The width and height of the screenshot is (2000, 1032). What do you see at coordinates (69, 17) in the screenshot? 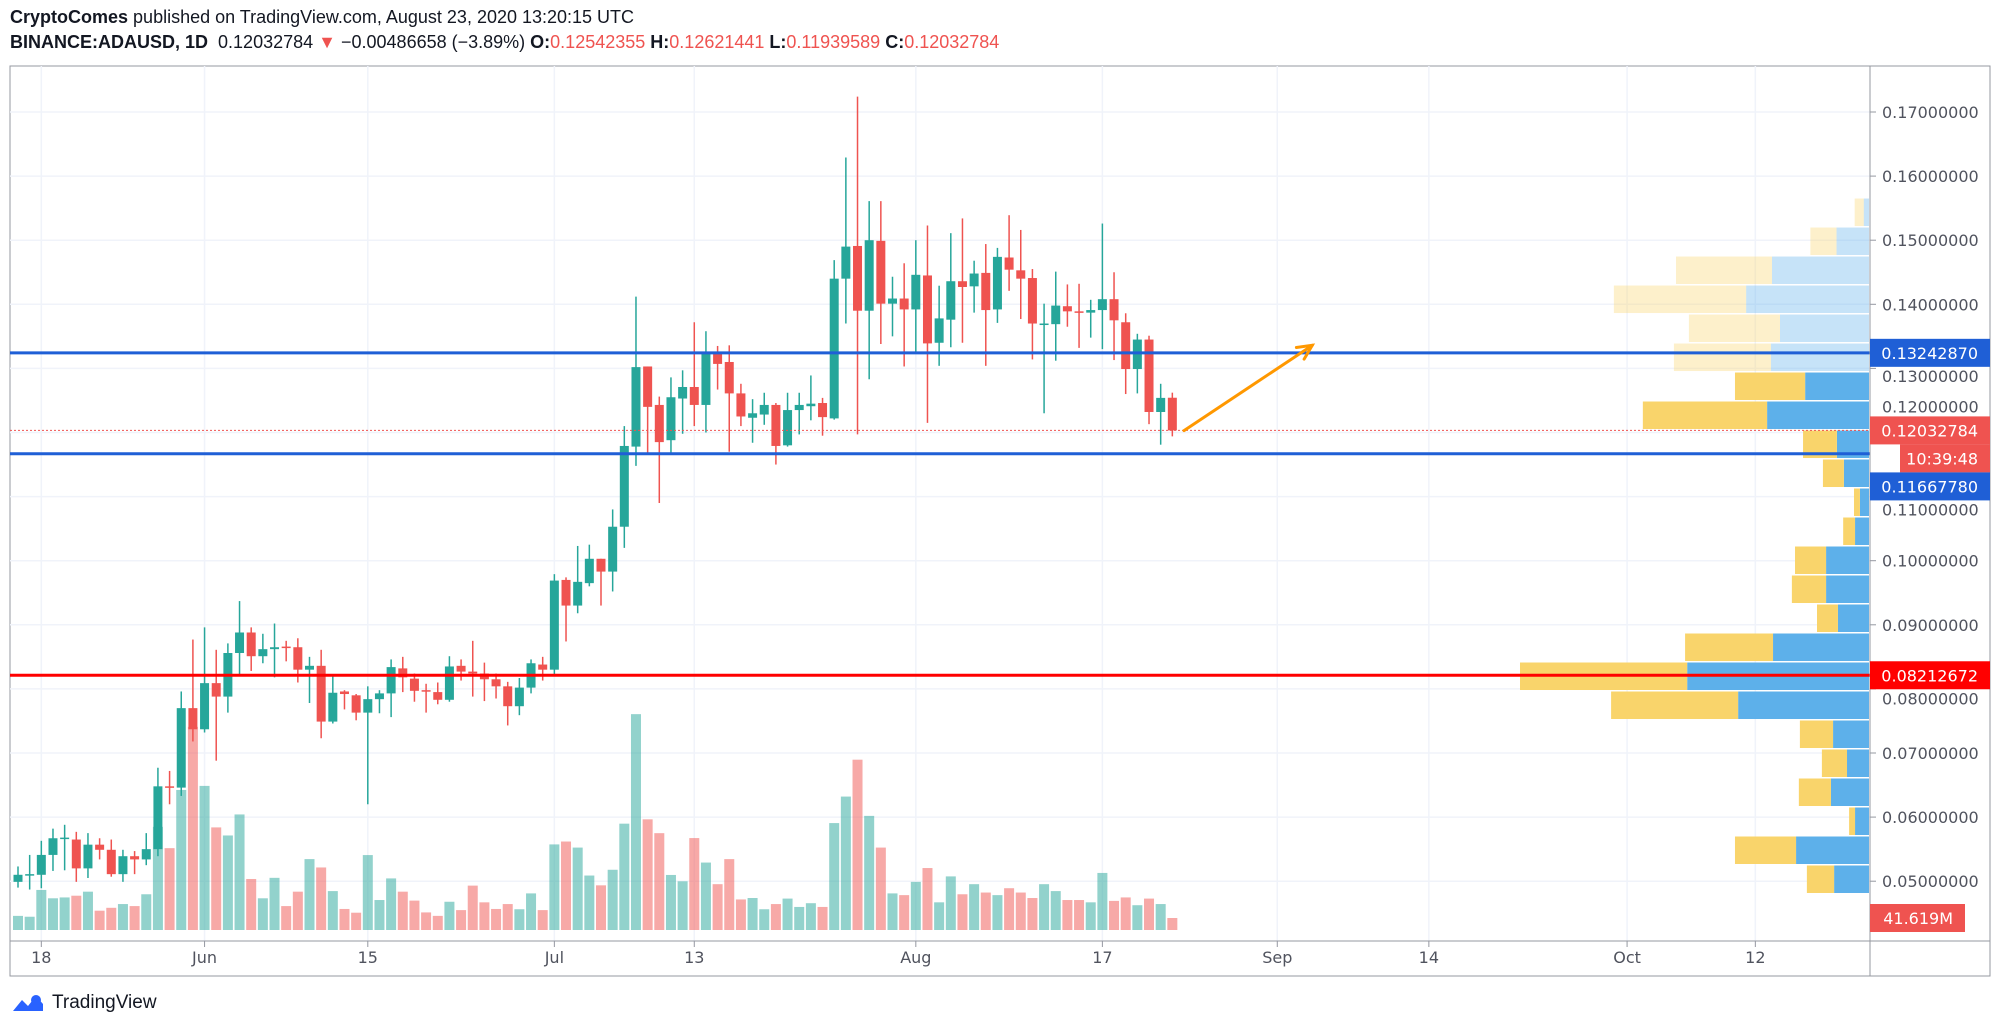
I see `author: CryptoComes` at bounding box center [69, 17].